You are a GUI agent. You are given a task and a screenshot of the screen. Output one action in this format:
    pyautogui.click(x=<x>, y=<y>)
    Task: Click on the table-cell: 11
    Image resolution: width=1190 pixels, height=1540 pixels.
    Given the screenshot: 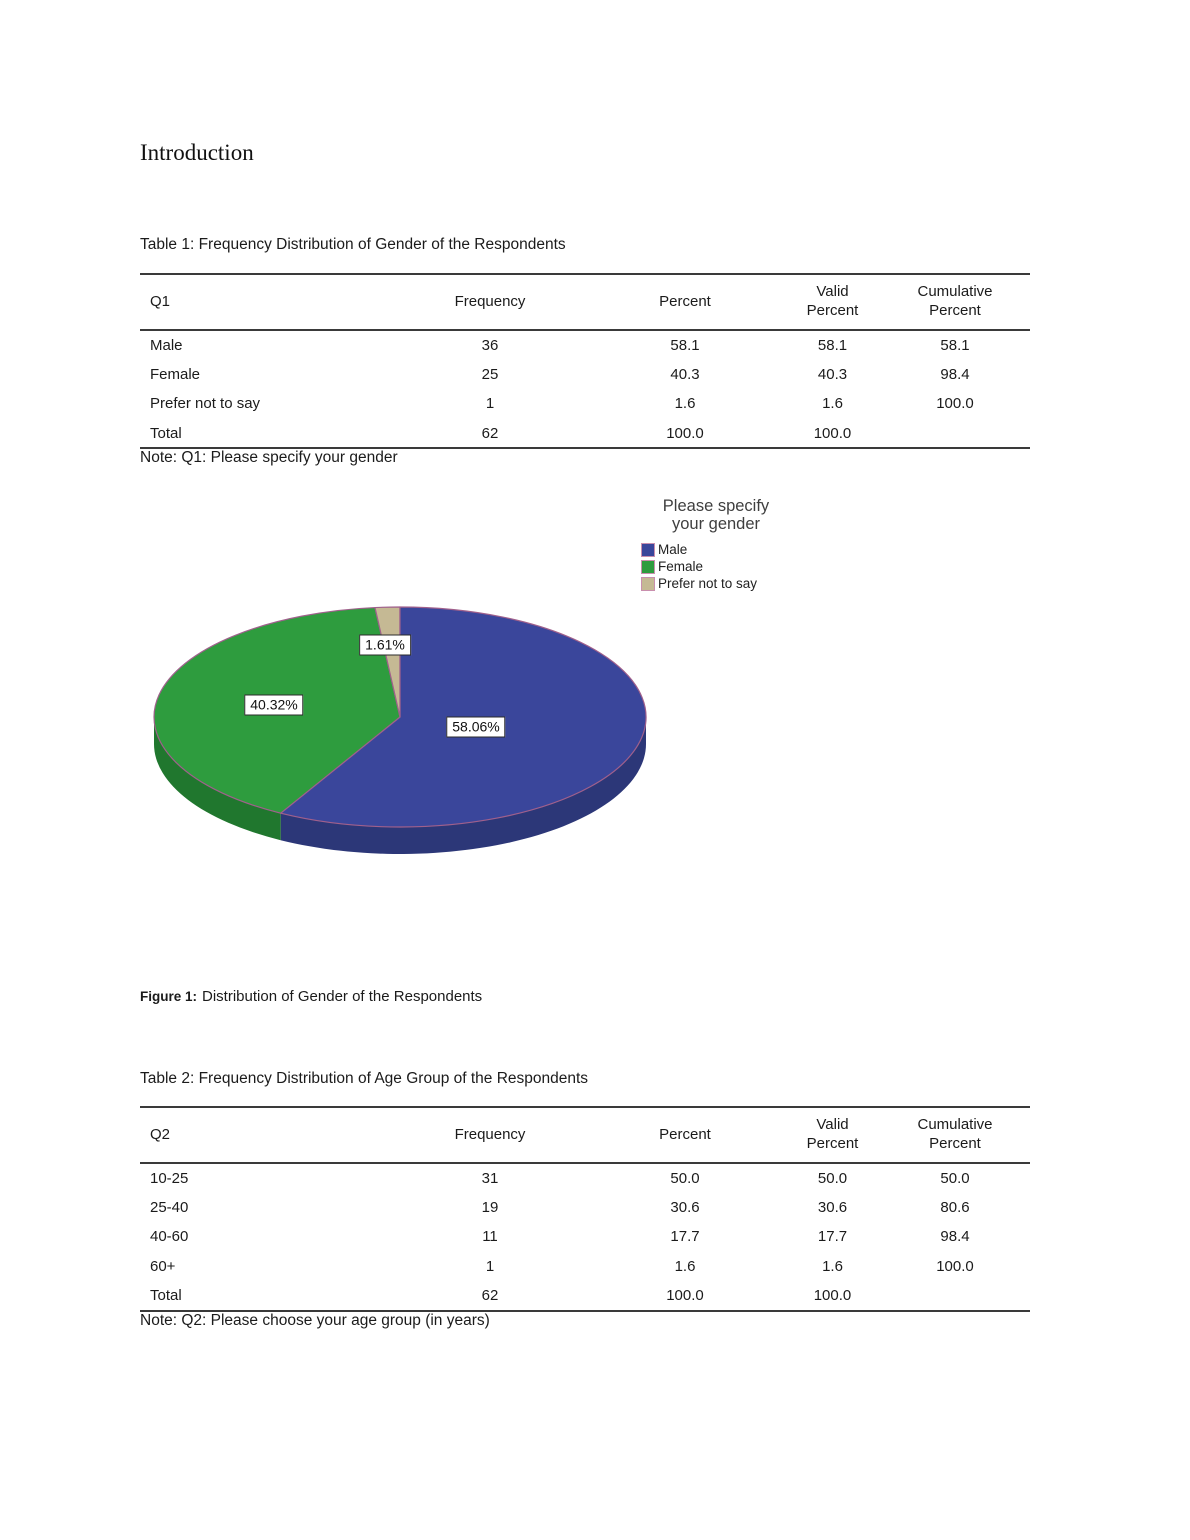 What is the action you would take?
    pyautogui.click(x=490, y=1237)
    